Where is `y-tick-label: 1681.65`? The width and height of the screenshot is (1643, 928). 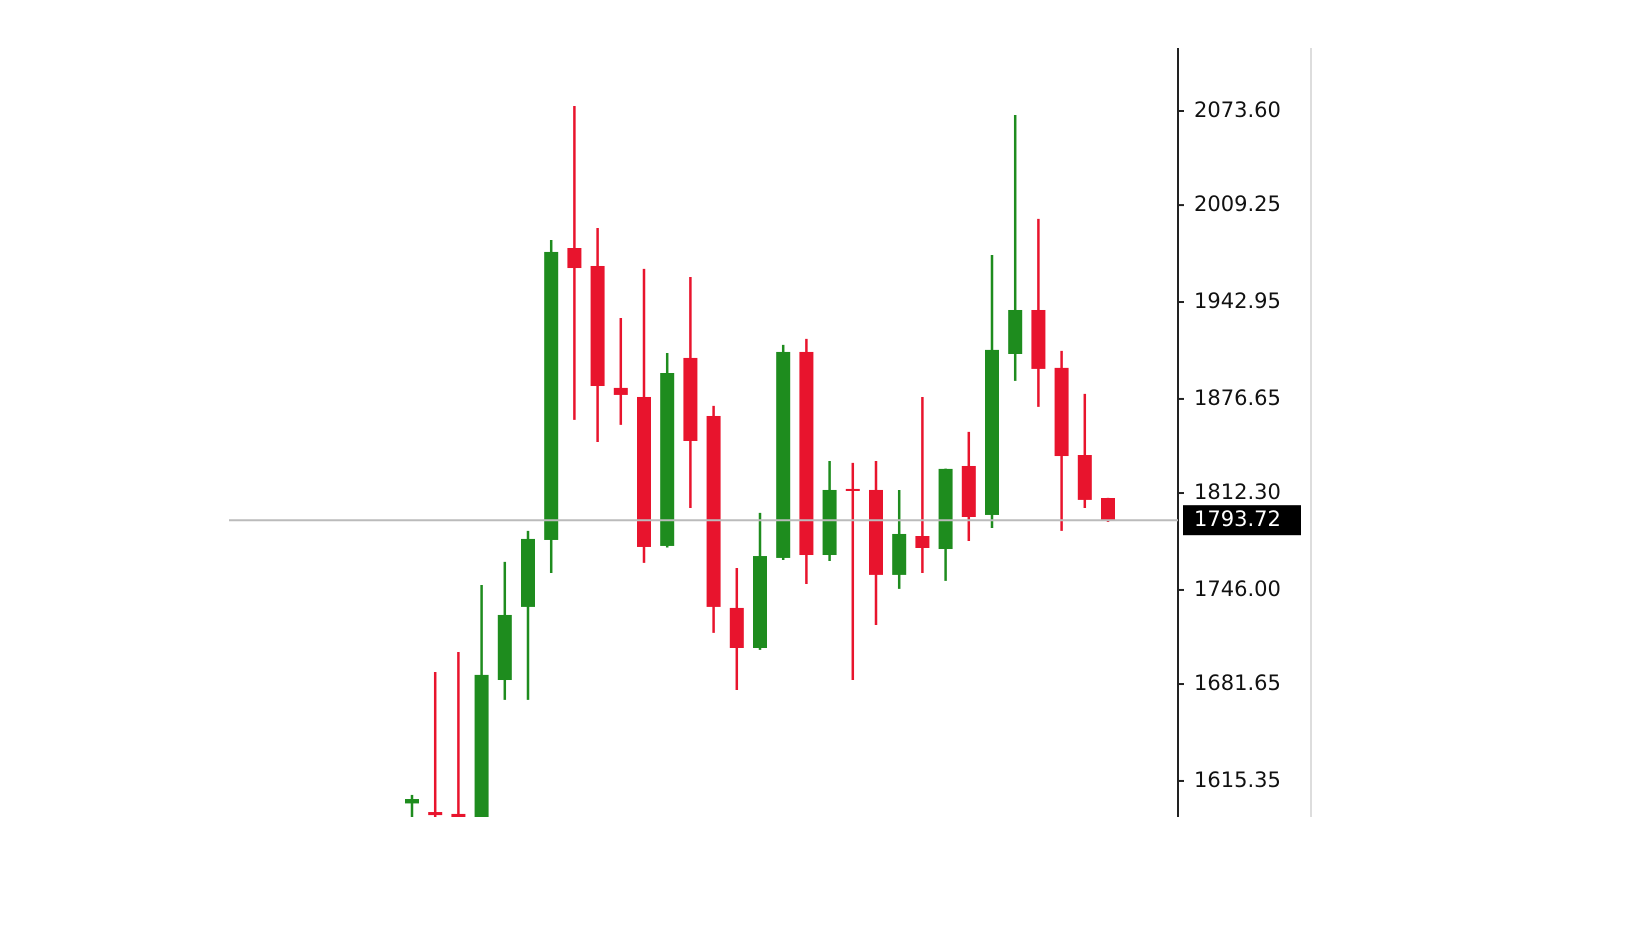
y-tick-label: 1681.65 is located at coordinates (1237, 683).